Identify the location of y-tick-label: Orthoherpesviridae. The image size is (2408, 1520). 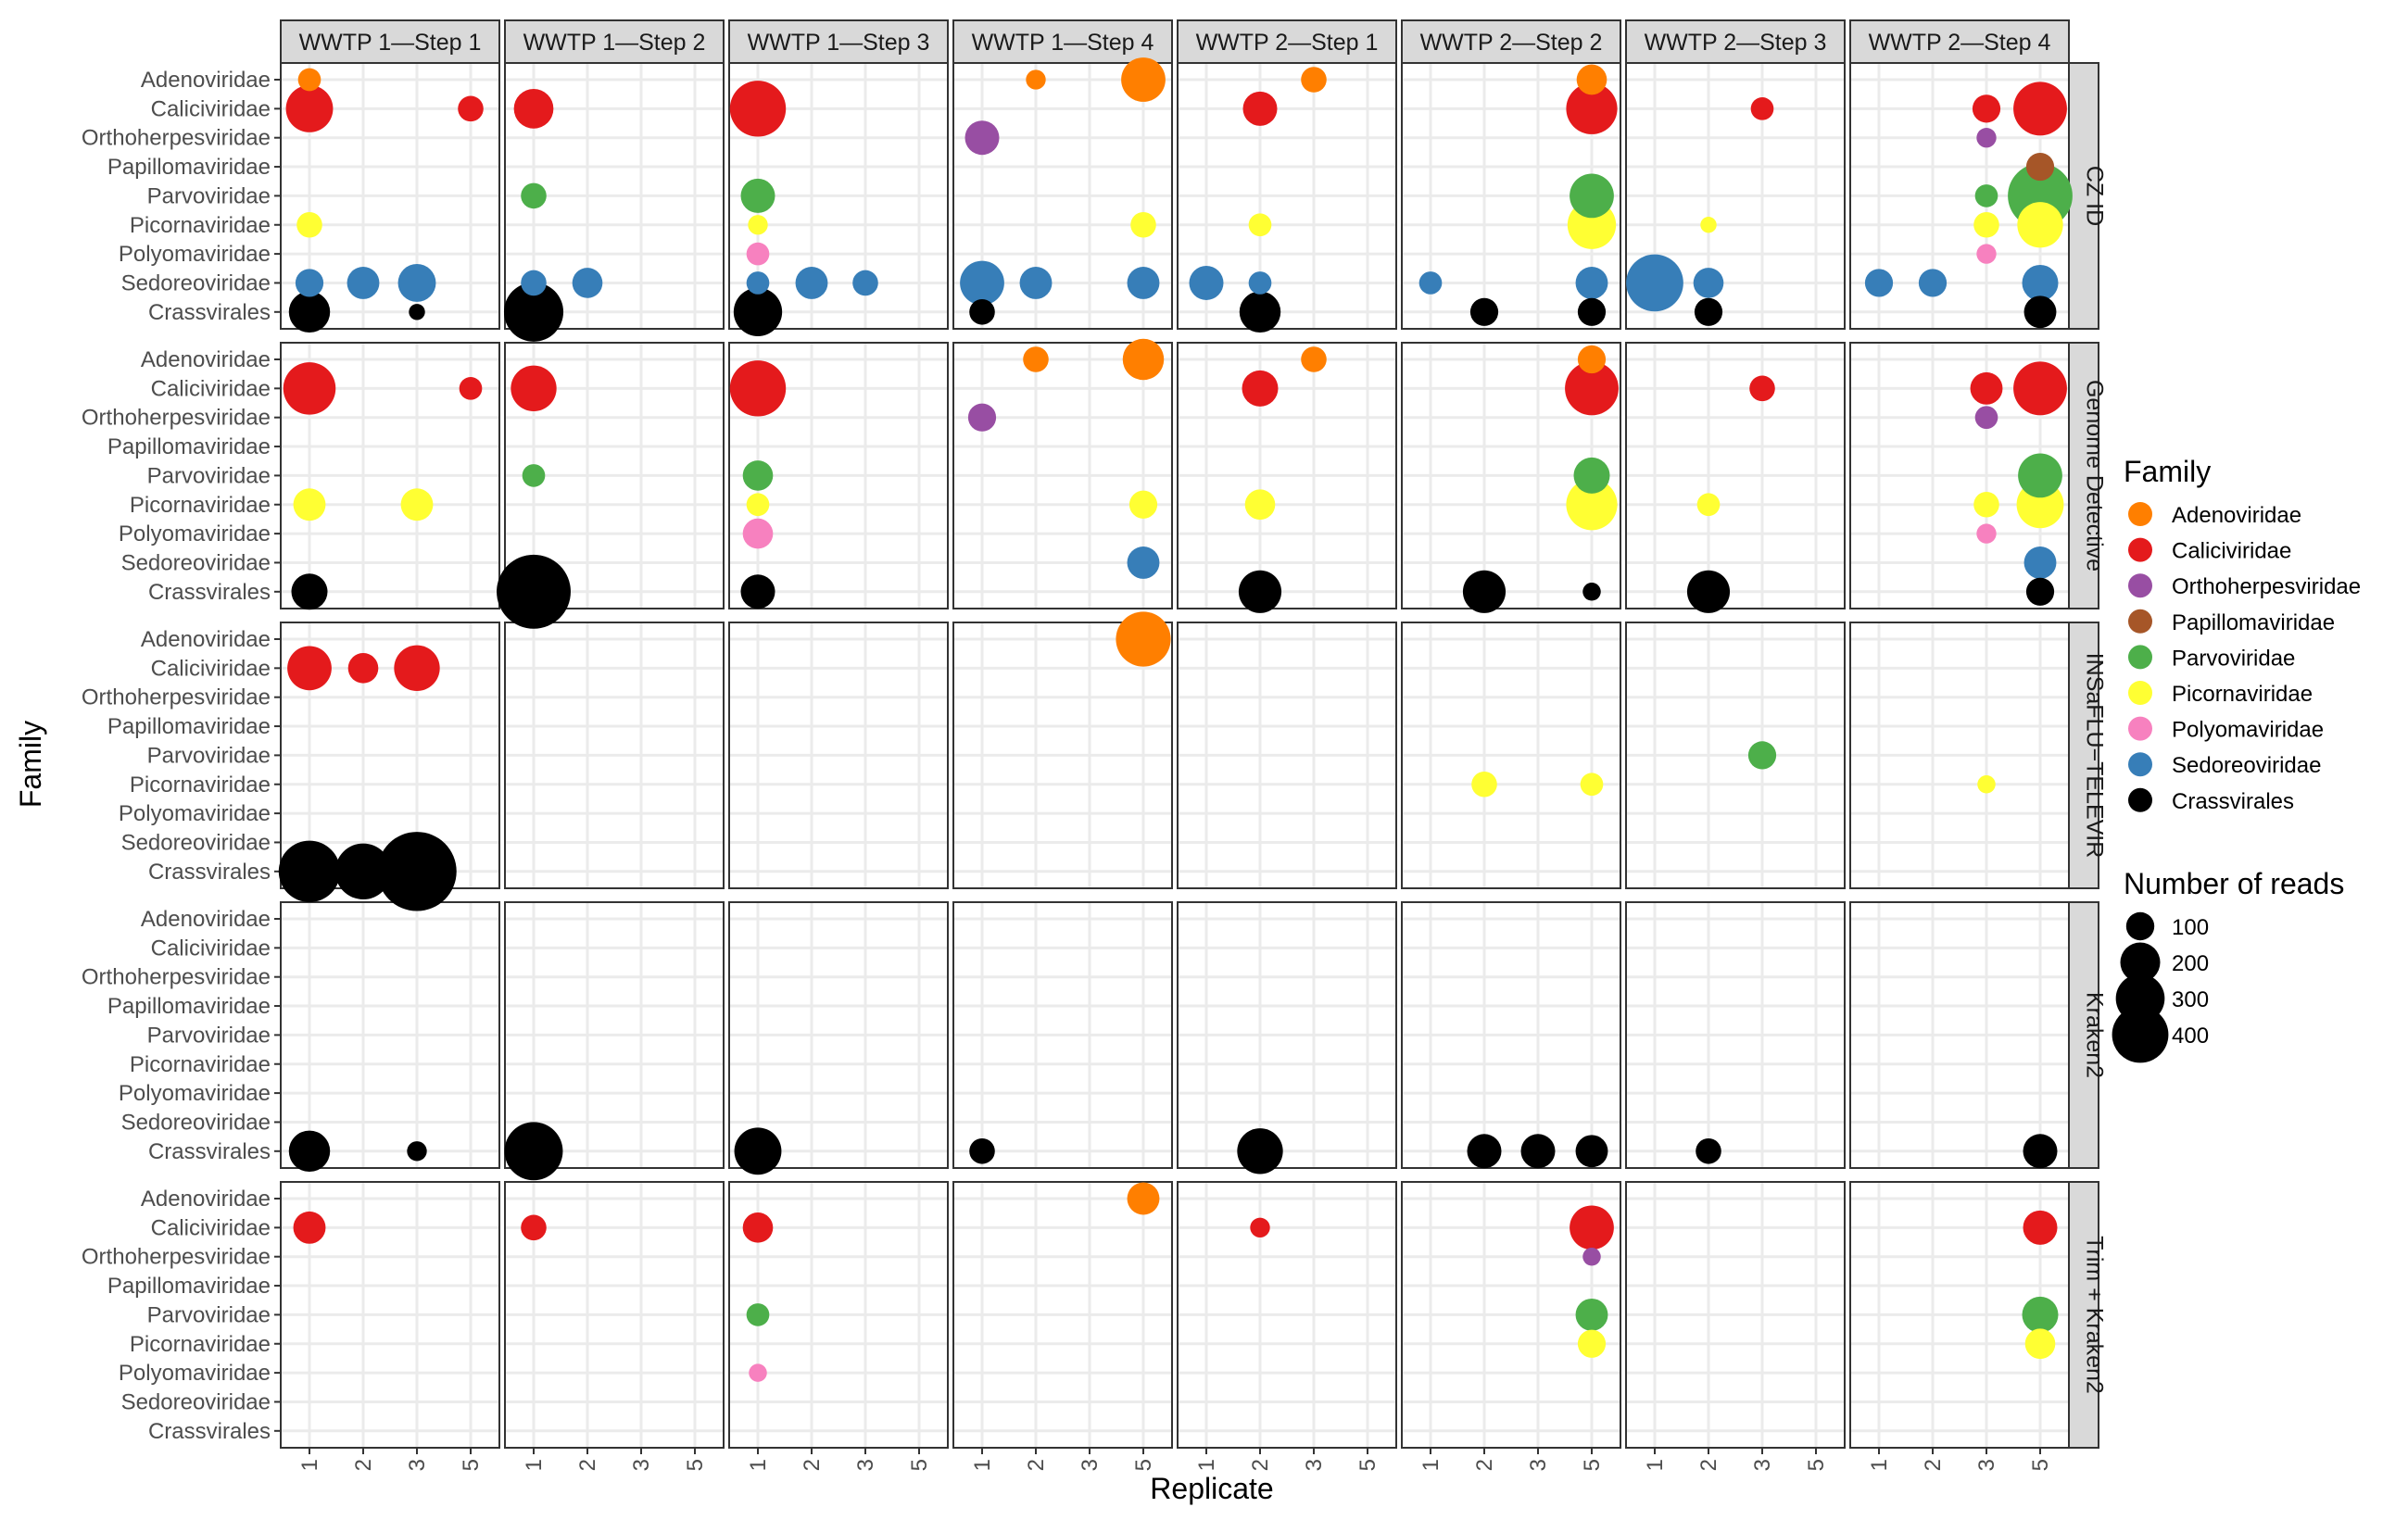
(176, 418).